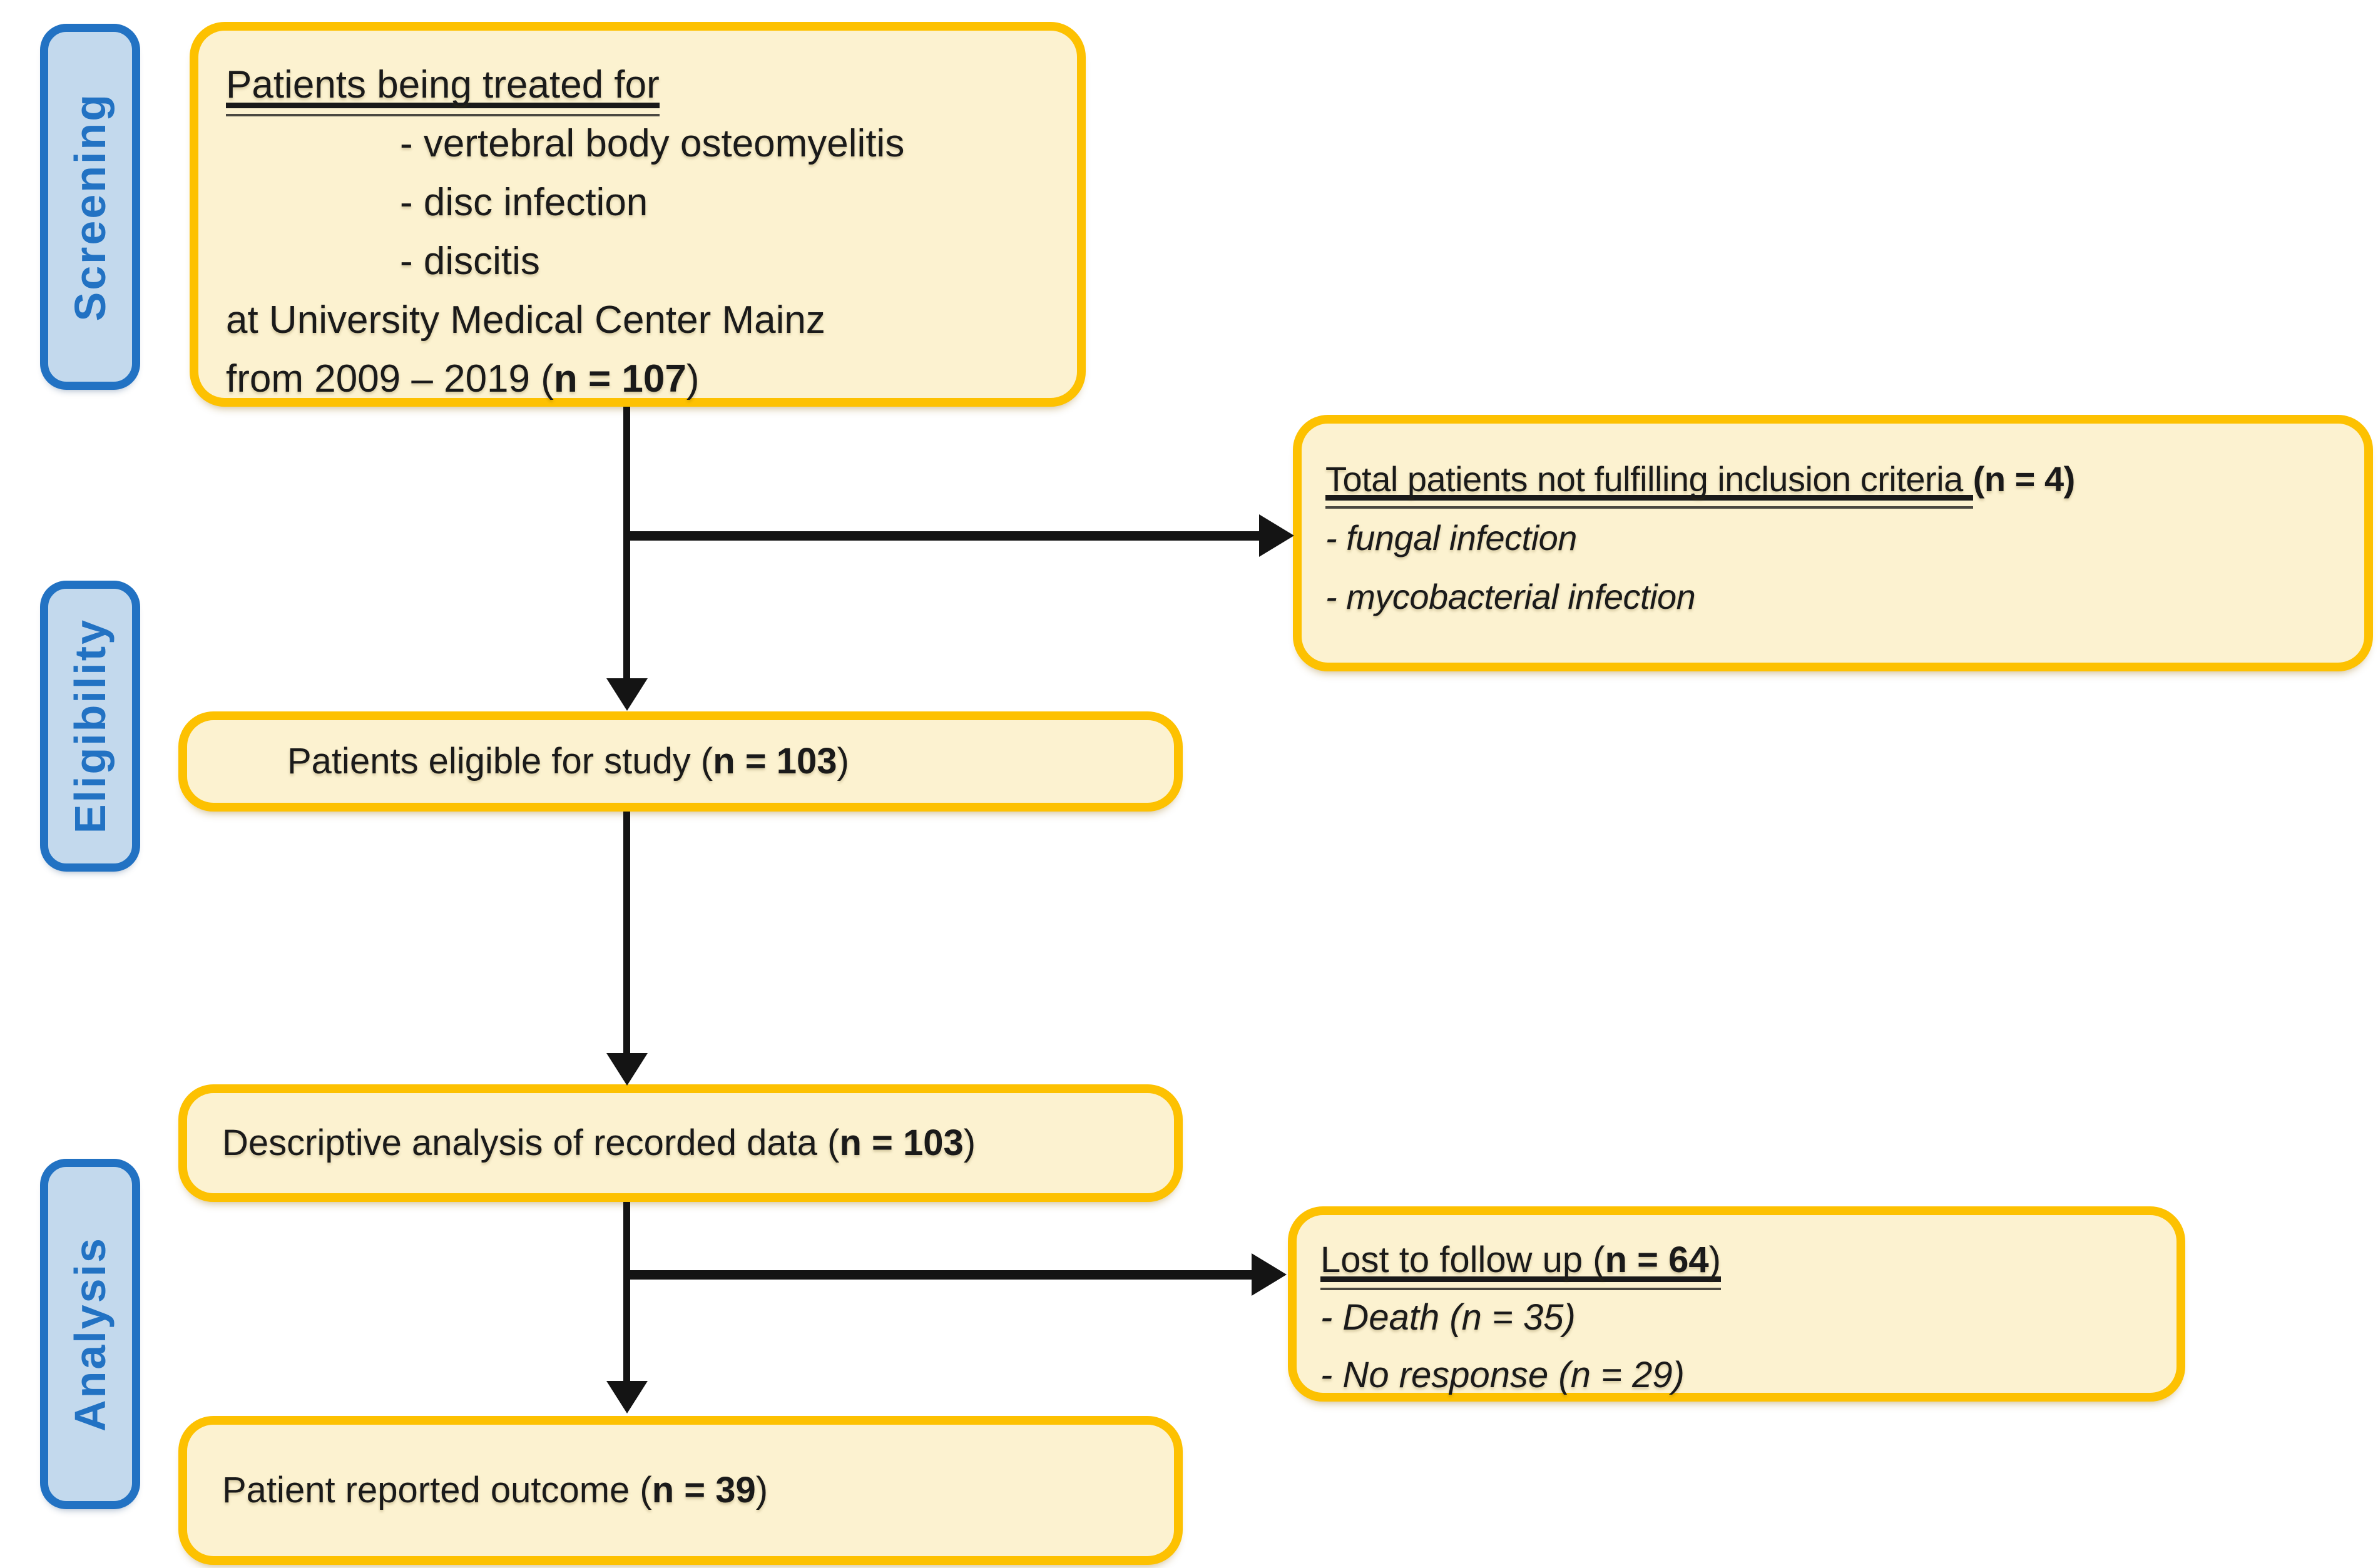 Image resolution: width=2378 pixels, height=1568 pixels. What do you see at coordinates (1503, 1375) in the screenshot?
I see `lost-item: - No response (n = 29)` at bounding box center [1503, 1375].